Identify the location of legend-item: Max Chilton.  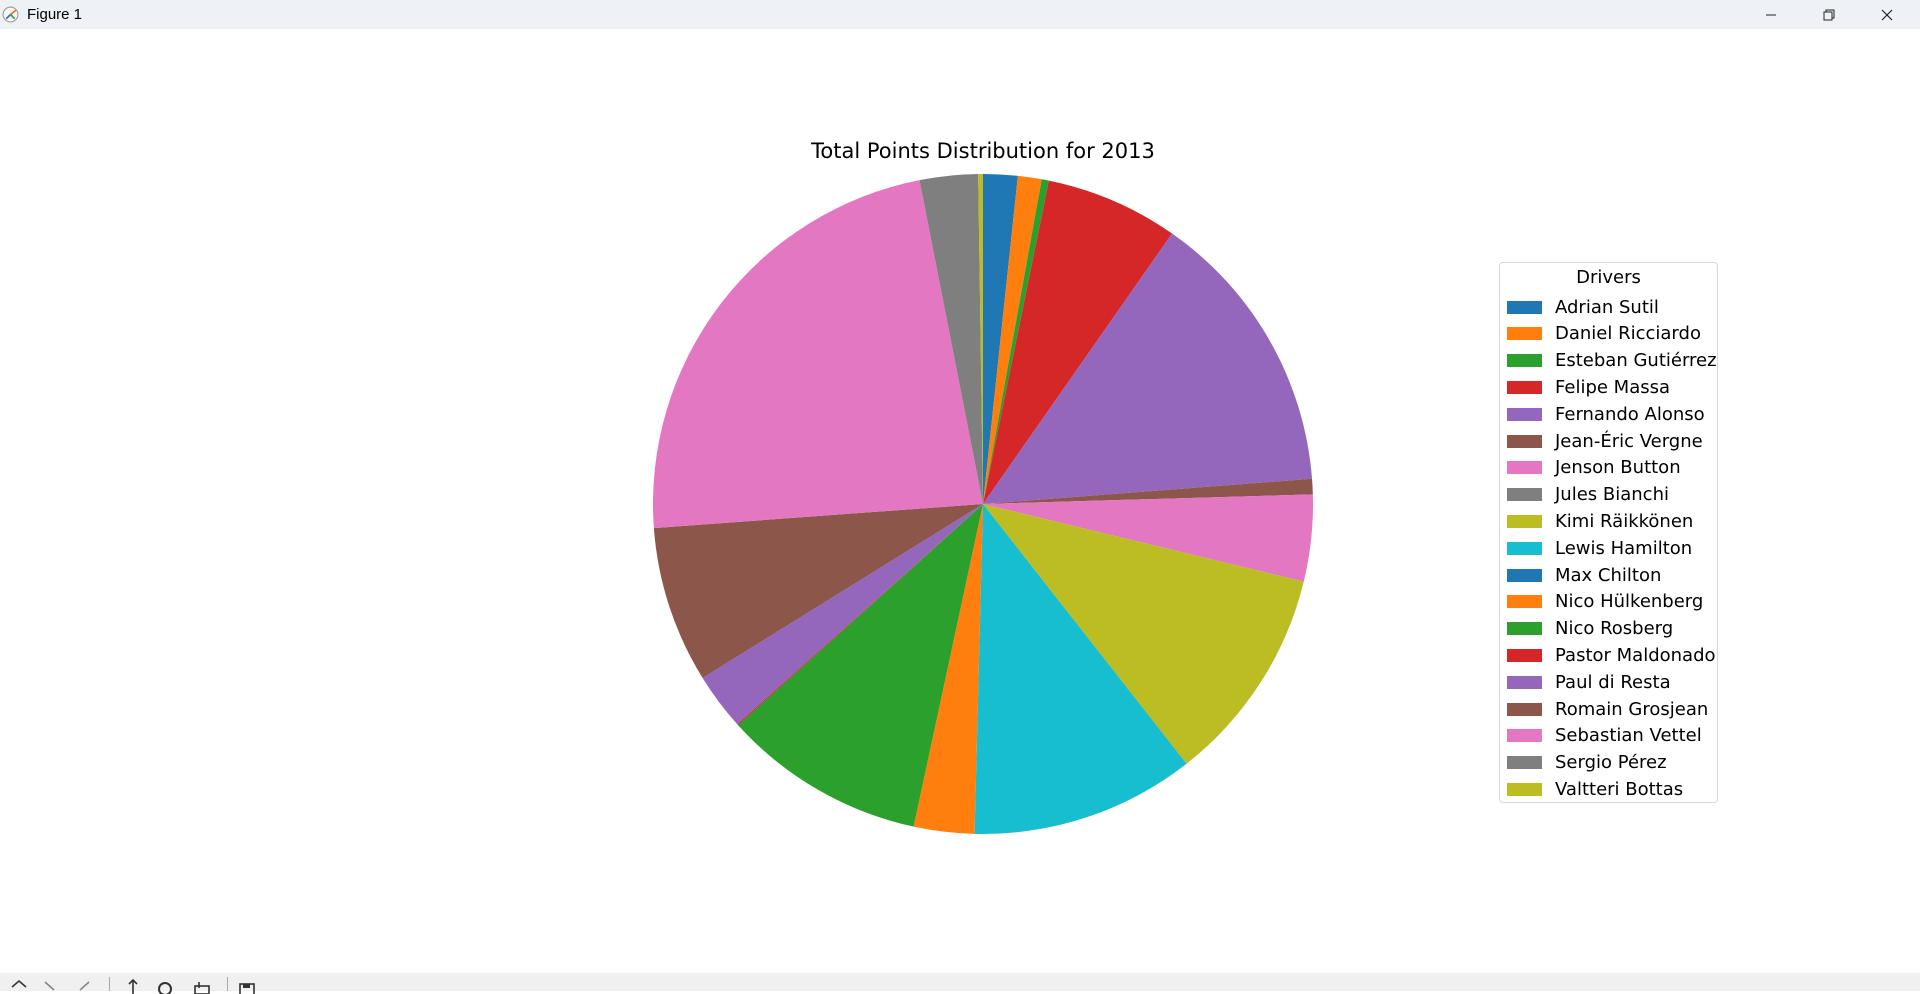
(1584, 575).